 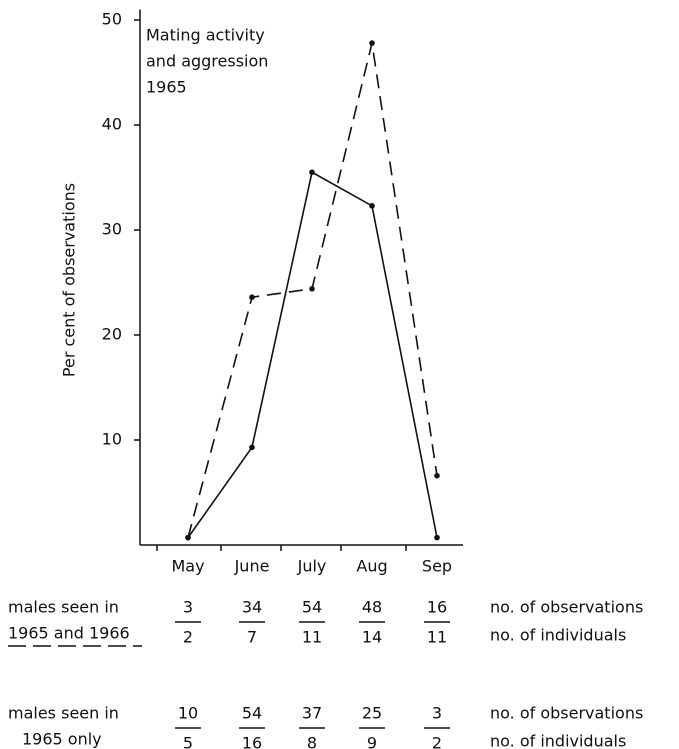 I want to click on x-tick-label: May, so click(x=187, y=566).